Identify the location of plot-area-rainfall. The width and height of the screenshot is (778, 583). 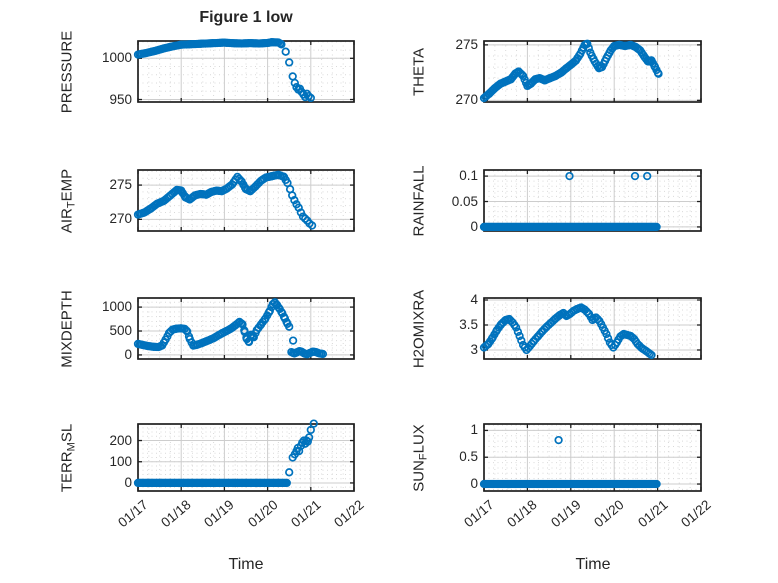
(590, 200).